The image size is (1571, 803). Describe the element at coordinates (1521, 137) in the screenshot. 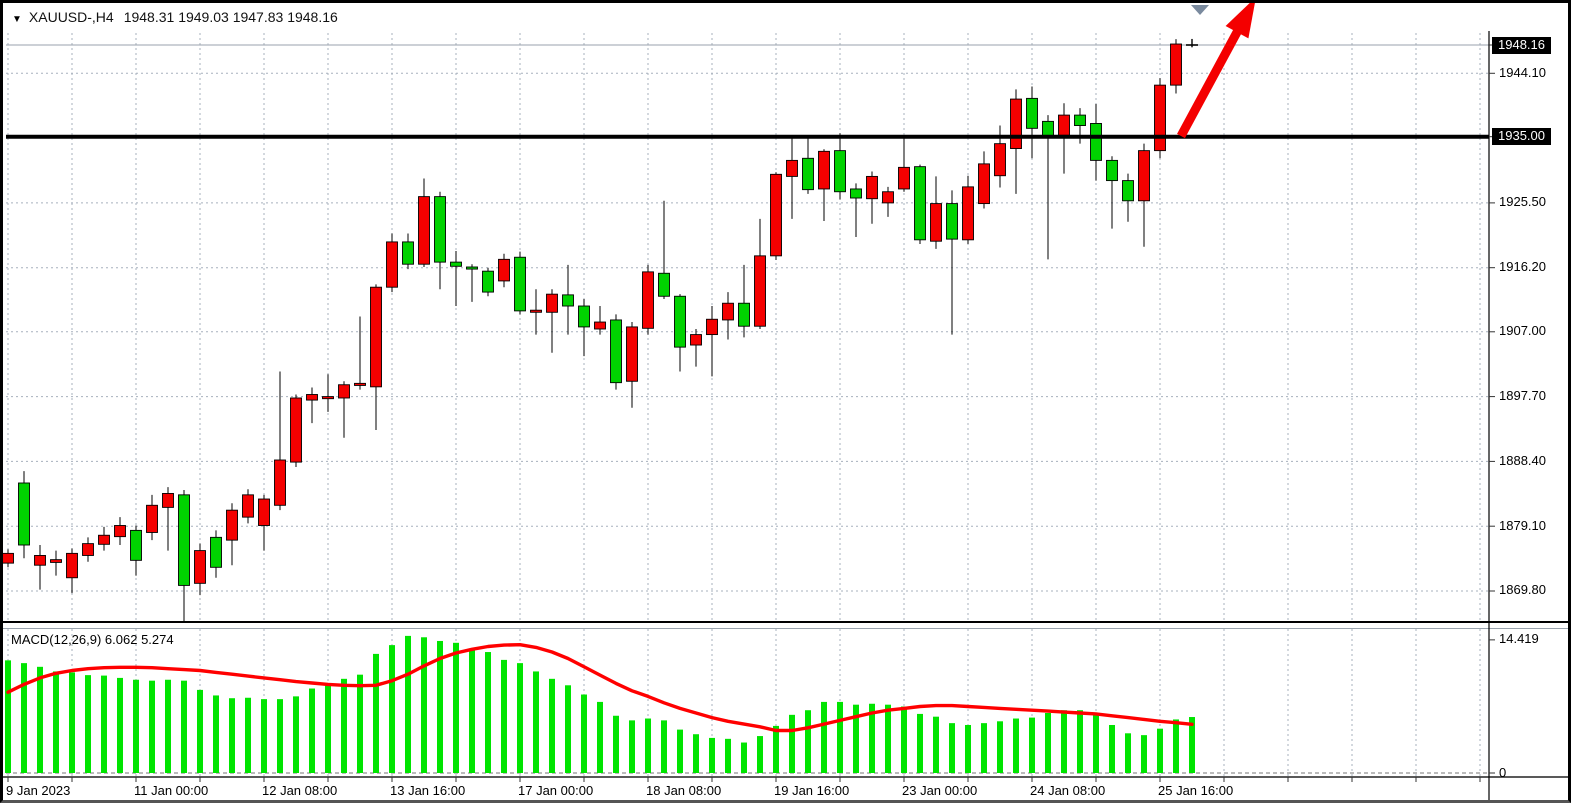

I see `price-label-highlighted: 1935.00` at that location.